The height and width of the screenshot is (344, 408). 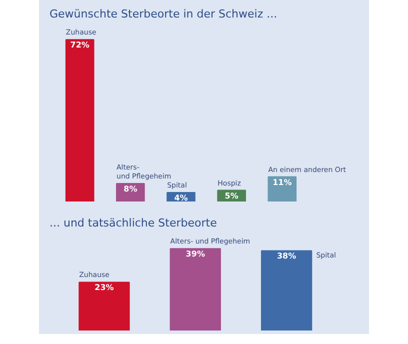 What do you see at coordinates (195, 254) in the screenshot?
I see `data-label: 39%` at bounding box center [195, 254].